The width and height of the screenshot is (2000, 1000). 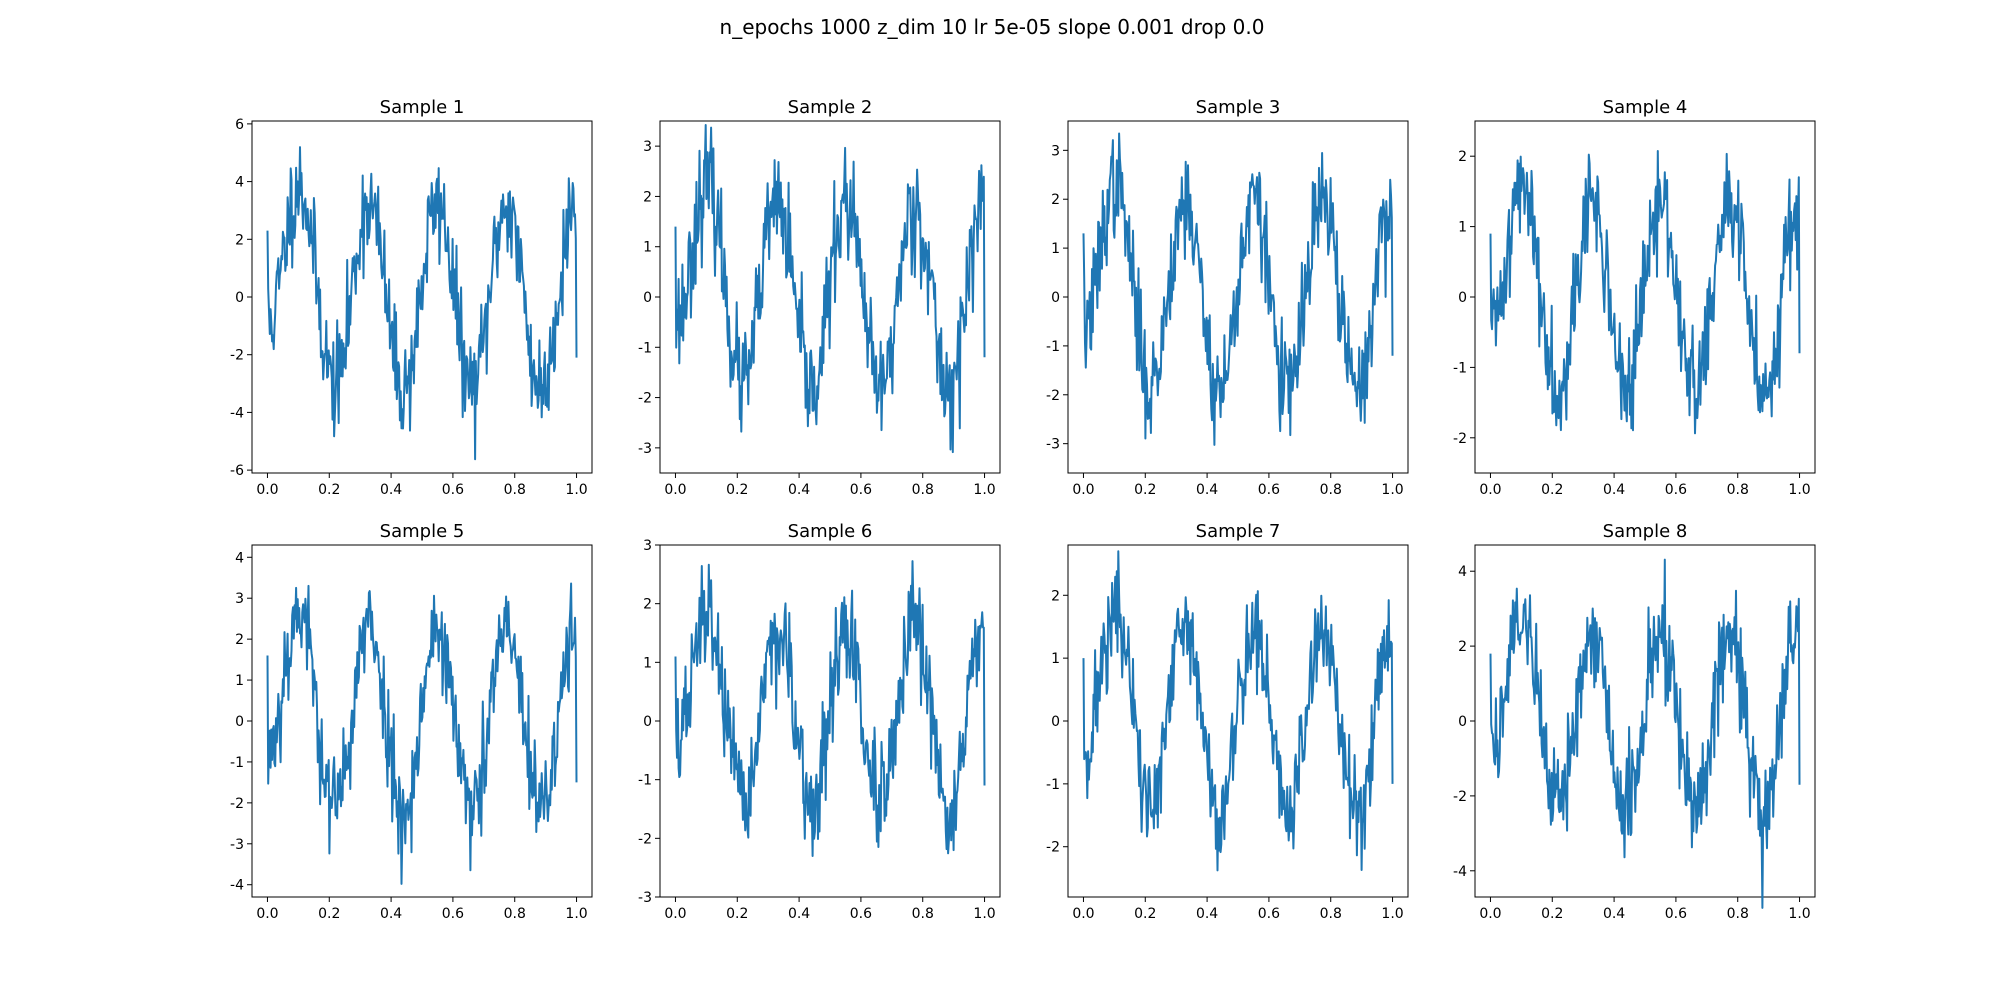 I want to click on subplot-title-5: Sample 5, so click(x=422, y=531).